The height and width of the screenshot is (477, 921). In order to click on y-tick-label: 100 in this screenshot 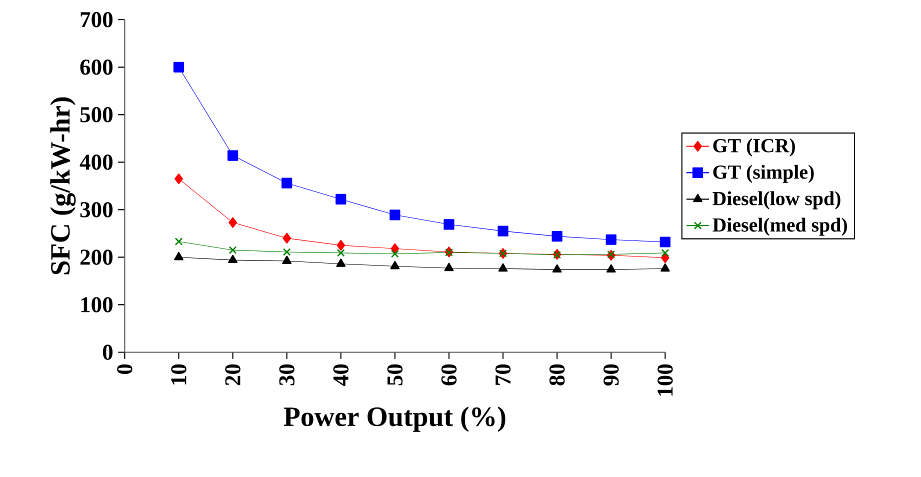, I will do `click(97, 304)`.